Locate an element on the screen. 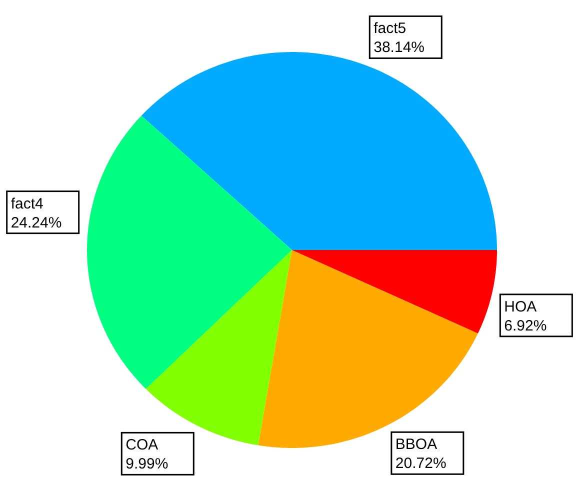 This screenshot has width=582, height=482. data-label: 6.92% is located at coordinates (525, 325).